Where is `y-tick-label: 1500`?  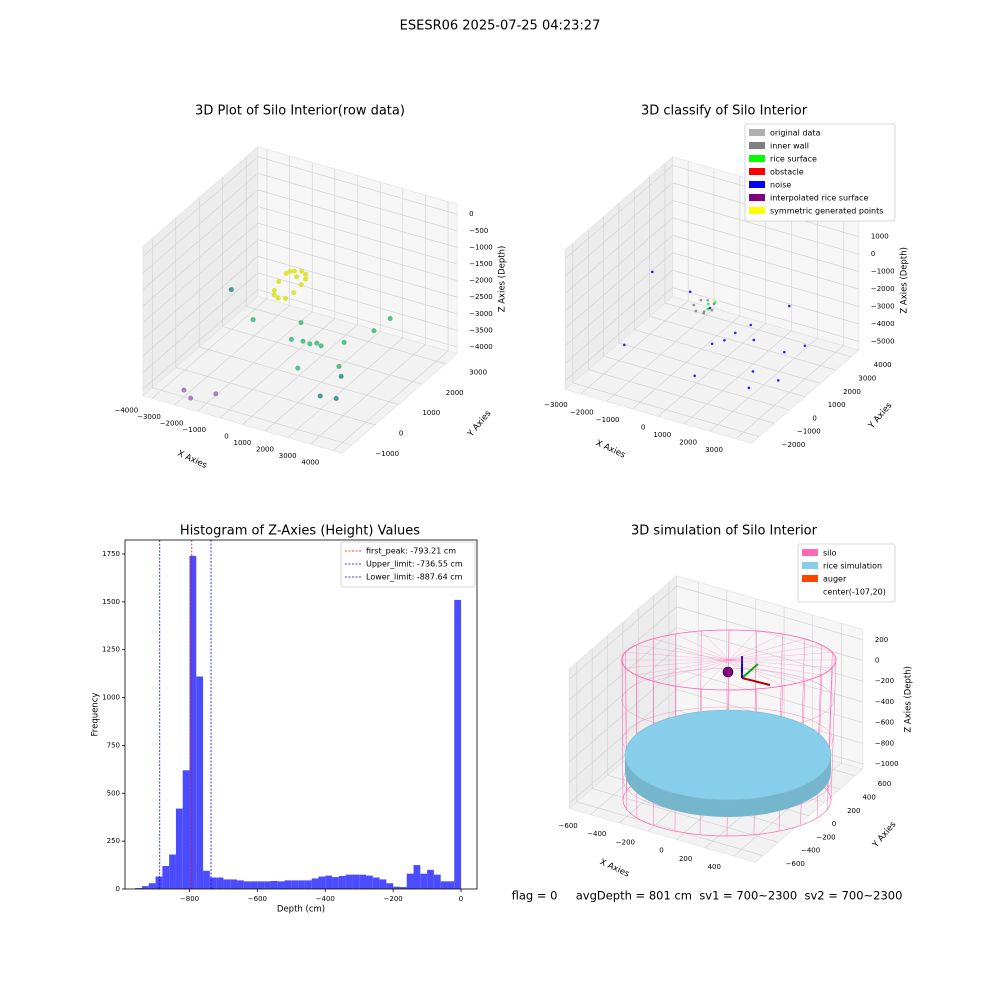 y-tick-label: 1500 is located at coordinates (111, 602).